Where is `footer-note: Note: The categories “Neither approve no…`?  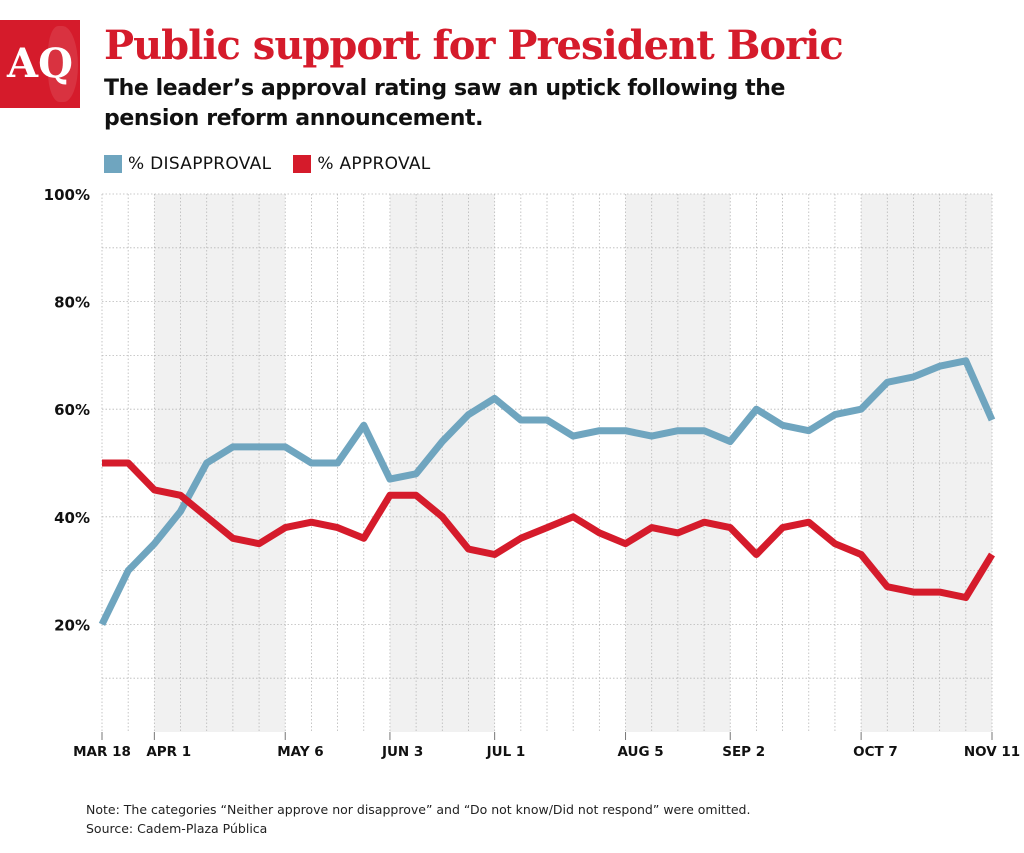 footer-note: Note: The categories “Neither approve no… is located at coordinates (418, 809).